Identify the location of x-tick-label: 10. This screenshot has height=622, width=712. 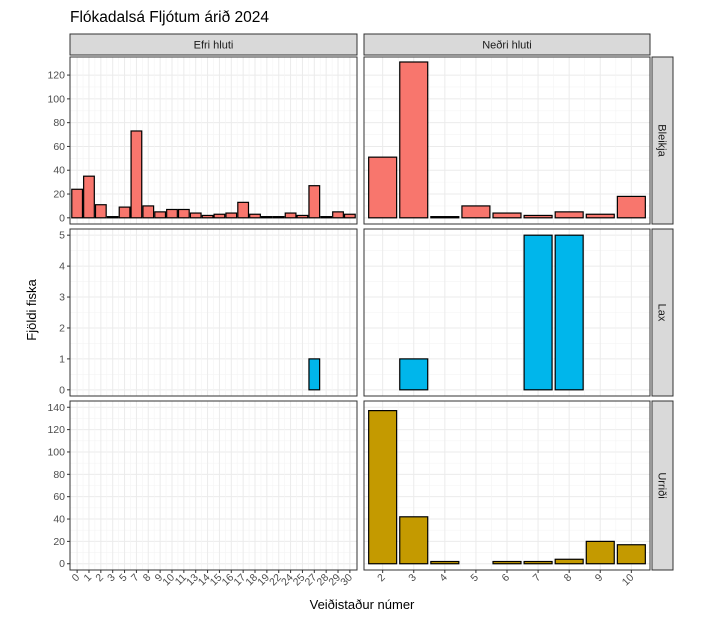
(628, 580).